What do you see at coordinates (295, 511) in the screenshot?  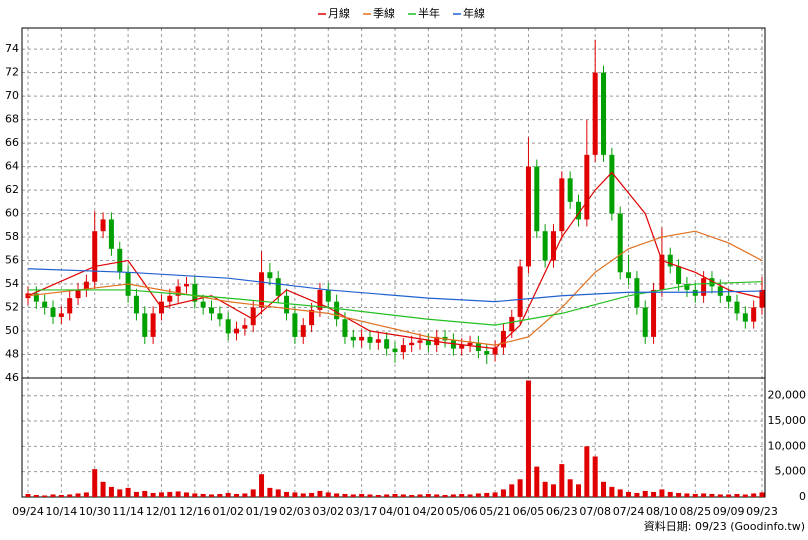 I see `x-tick-label: 02/03` at bounding box center [295, 511].